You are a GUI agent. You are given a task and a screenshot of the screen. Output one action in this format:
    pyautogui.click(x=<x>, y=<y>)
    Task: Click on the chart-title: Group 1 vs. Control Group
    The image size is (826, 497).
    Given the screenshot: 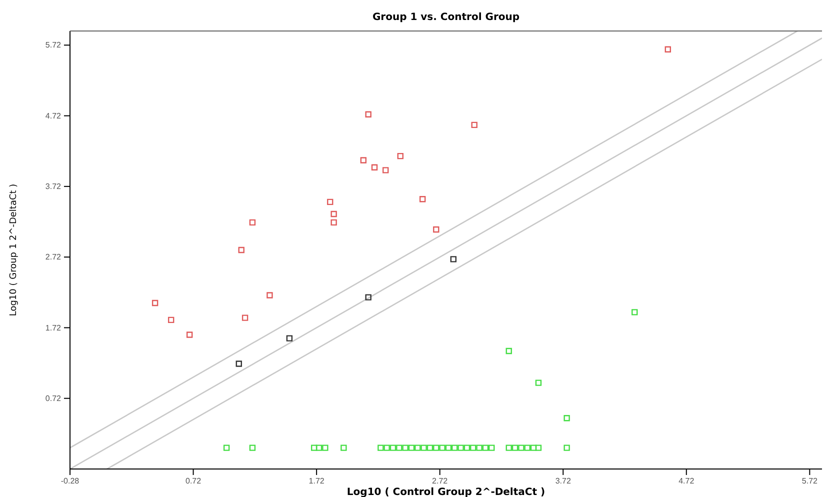 What is the action you would take?
    pyautogui.click(x=446, y=17)
    